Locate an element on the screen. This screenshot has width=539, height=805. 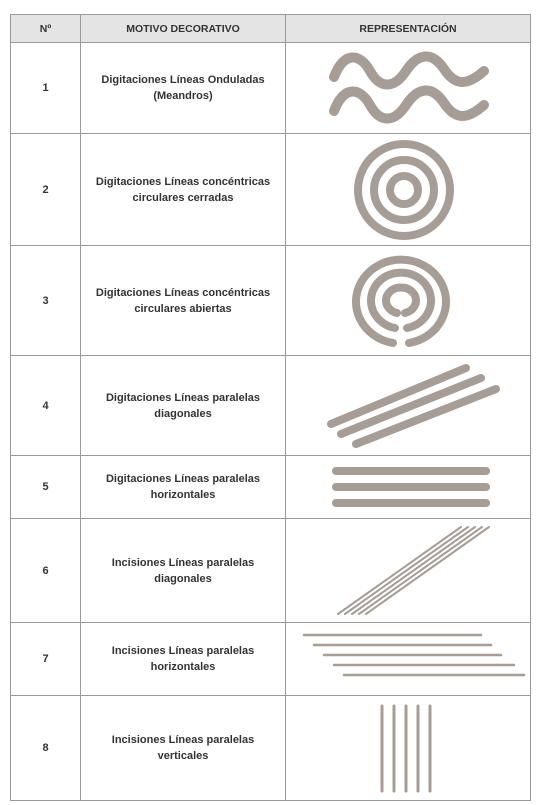
header-row: Nº MOTIVO DECORATIVO REPRESENTACIÓN is located at coordinates (270, 28).